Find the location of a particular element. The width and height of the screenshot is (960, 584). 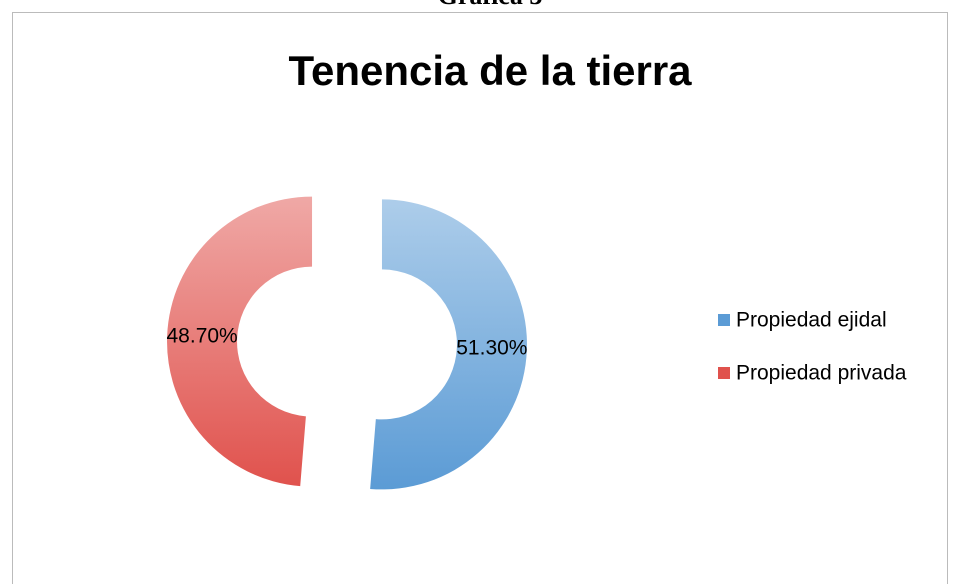

chart-title: Tenencia de la tierra is located at coordinates (490, 70).